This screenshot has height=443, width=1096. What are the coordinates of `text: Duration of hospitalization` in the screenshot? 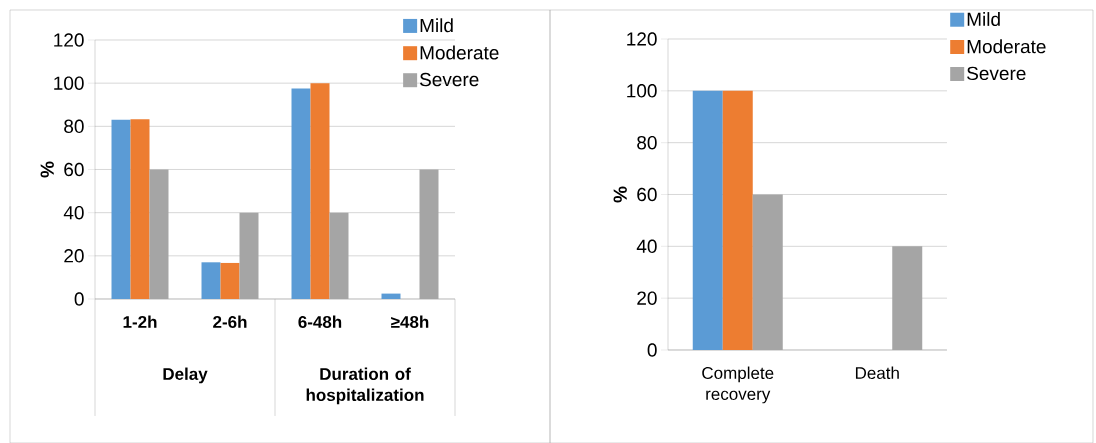 It's located at (365, 386).